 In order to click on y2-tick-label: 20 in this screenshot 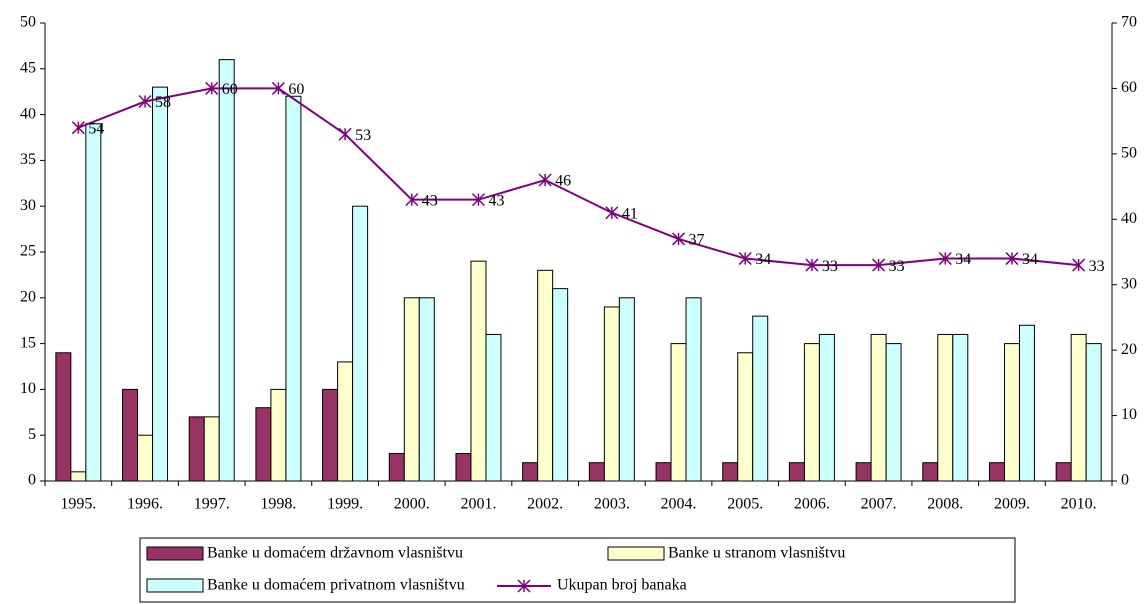, I will do `click(1129, 349)`.